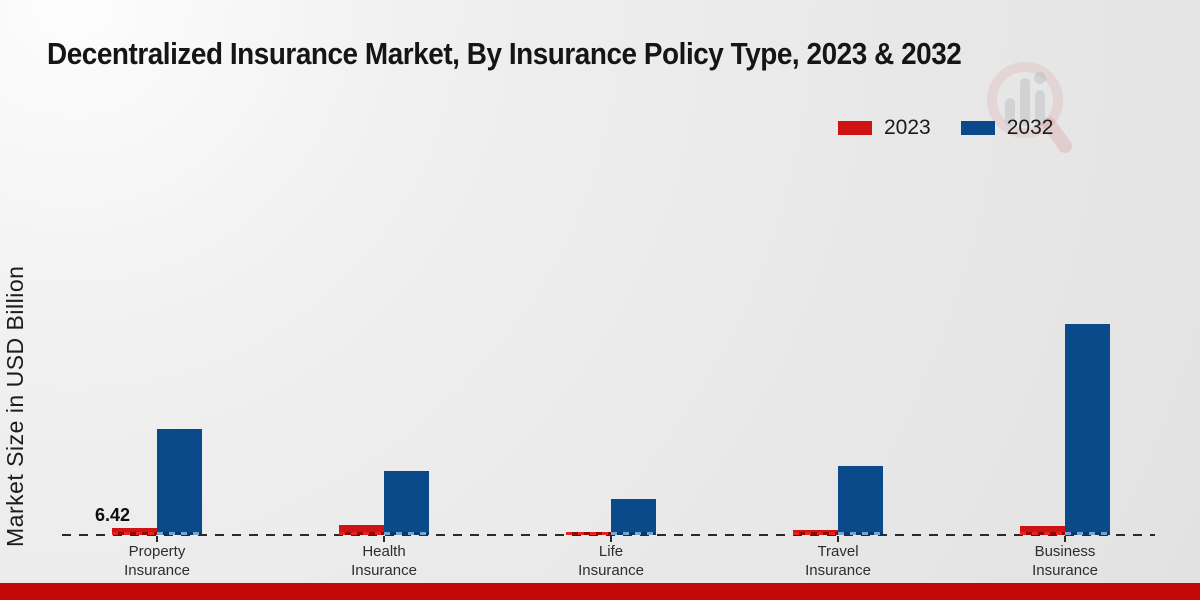 Image resolution: width=1200 pixels, height=600 pixels. Describe the element at coordinates (838, 539) in the screenshot. I see `axis-tick-travel-insurance` at that location.